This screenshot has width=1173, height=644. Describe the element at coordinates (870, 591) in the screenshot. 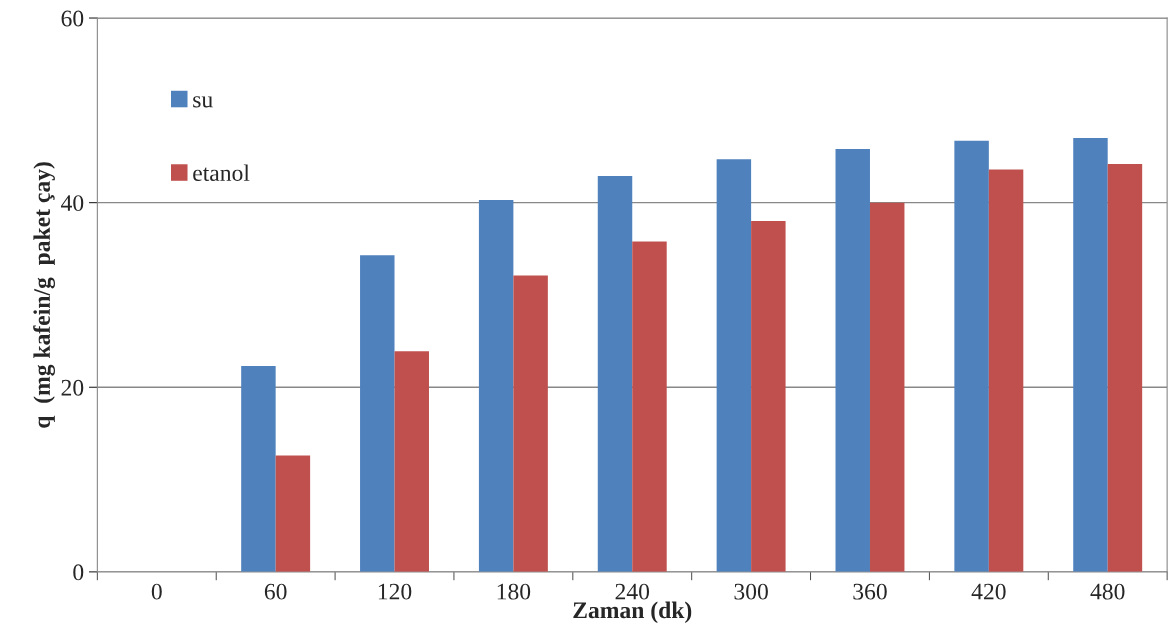

I see `x-tick-label: 360` at that location.